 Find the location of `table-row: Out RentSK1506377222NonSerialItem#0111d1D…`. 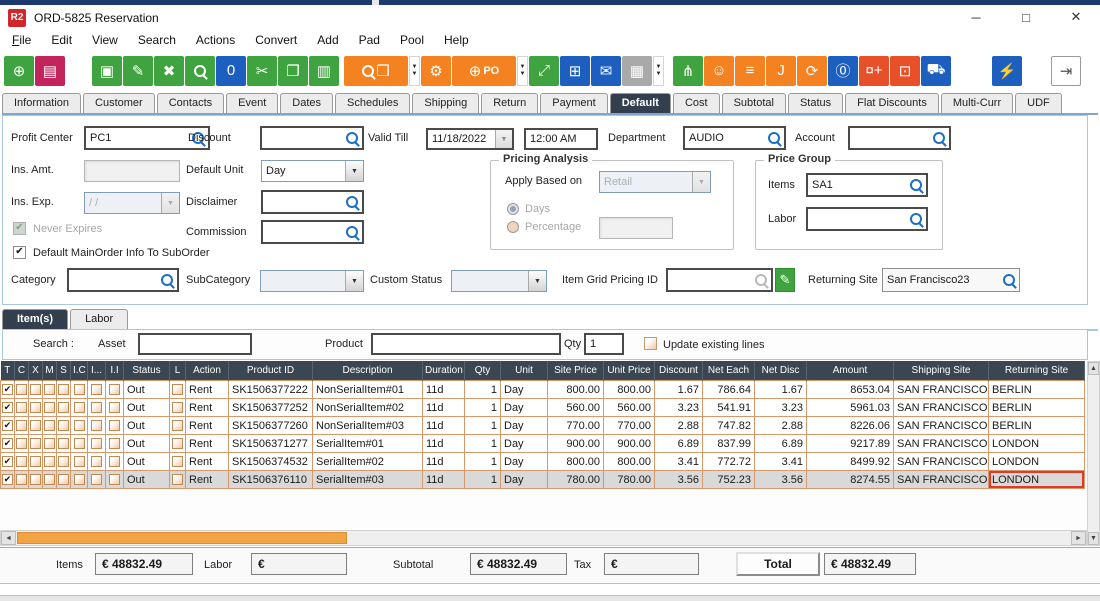

table-row: Out RentSK1506377222NonSerialItem#0111d1D… is located at coordinates (542, 389).